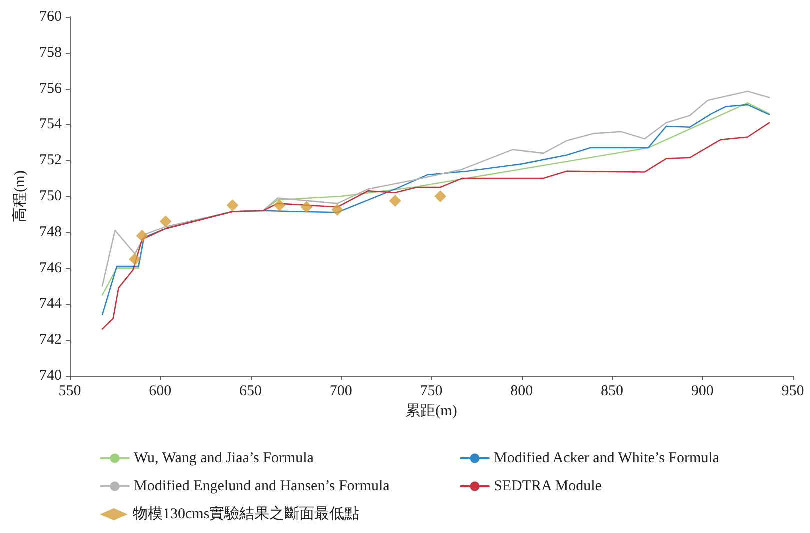 The height and width of the screenshot is (533, 810). Describe the element at coordinates (432, 412) in the screenshot. I see `x-axis-title: 累距(m)` at that location.